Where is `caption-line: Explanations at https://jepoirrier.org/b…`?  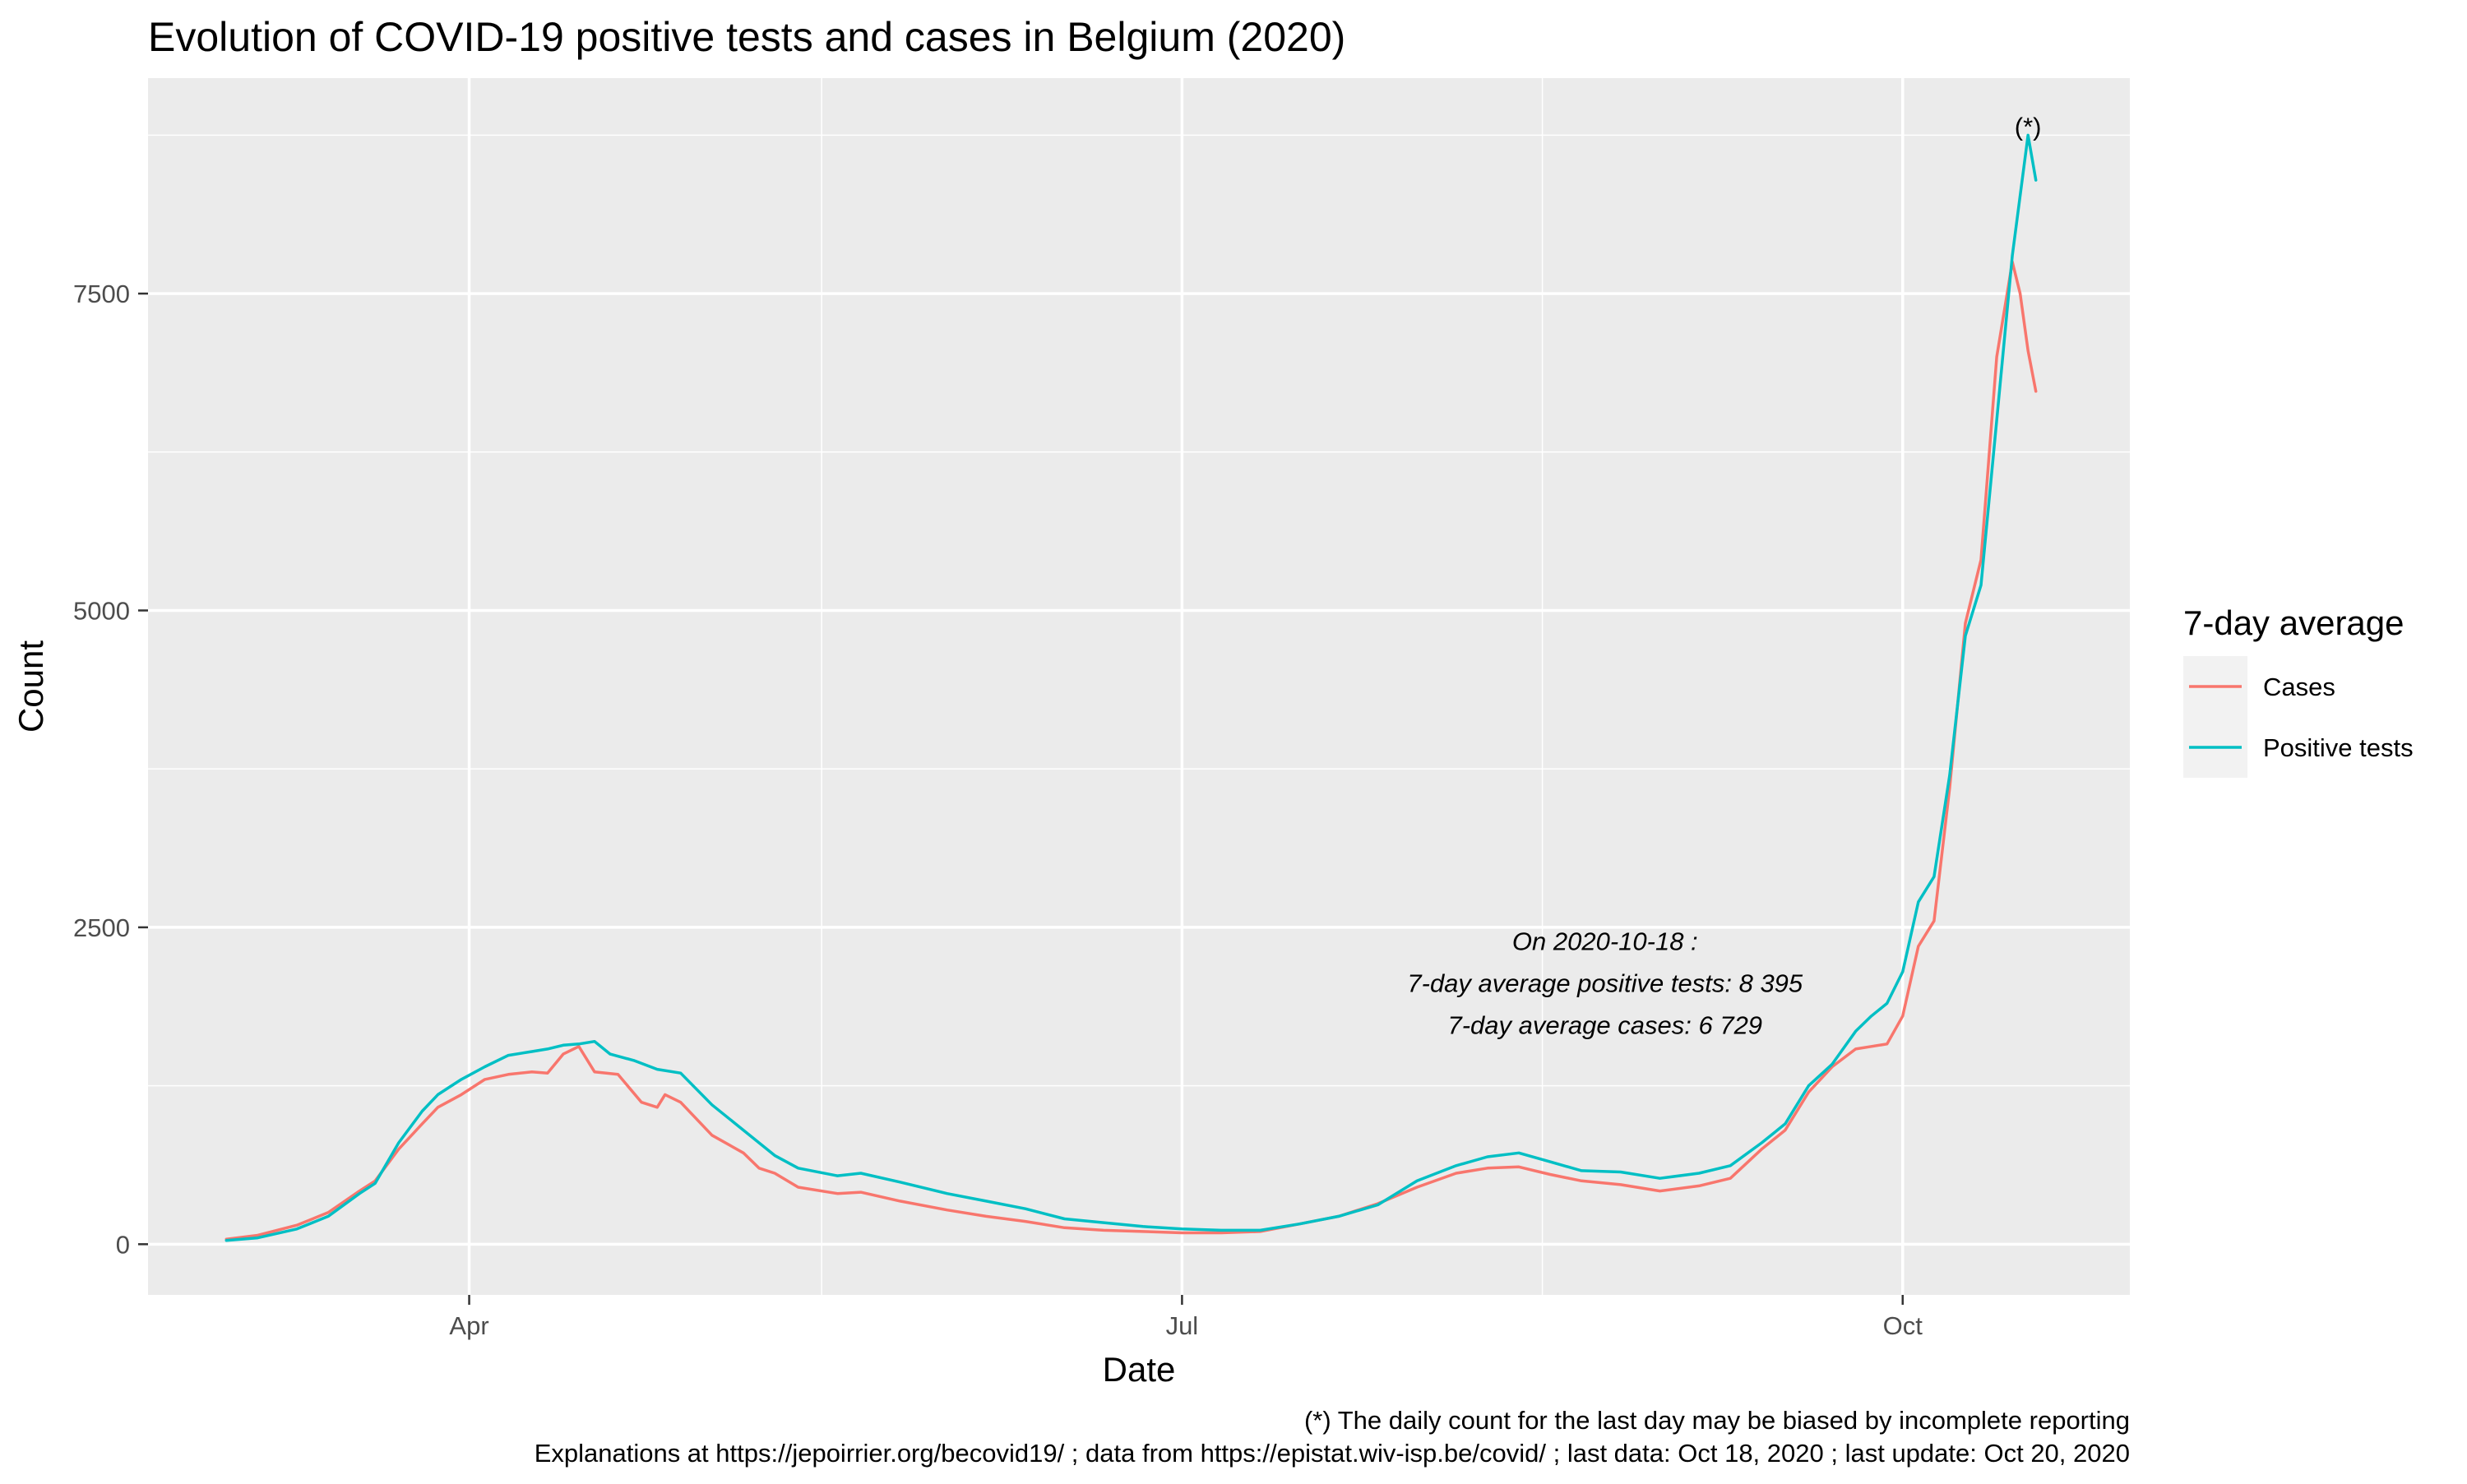 caption-line: Explanations at https://jepoirrier.org/b… is located at coordinates (1333, 1454).